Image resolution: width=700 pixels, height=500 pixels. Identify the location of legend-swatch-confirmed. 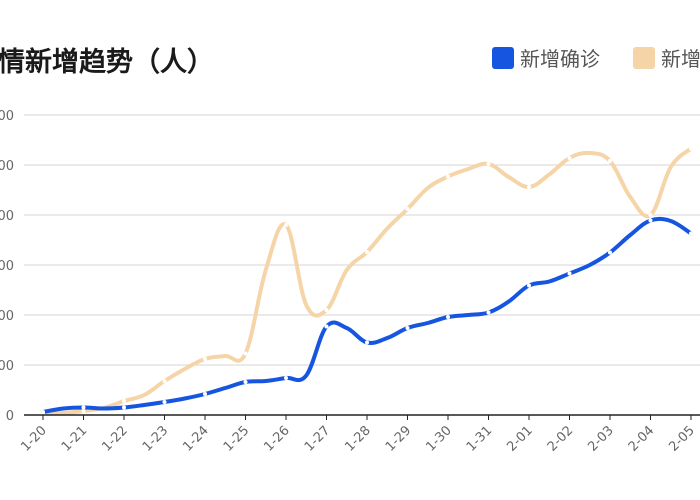
(503, 58).